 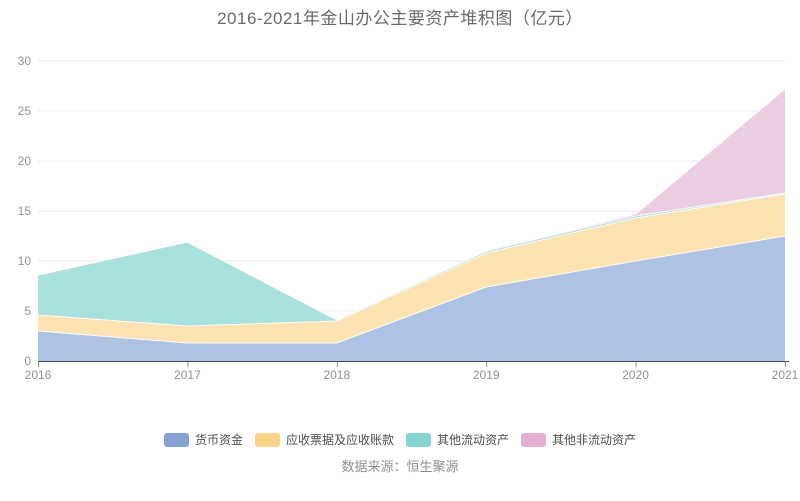 What do you see at coordinates (187, 375) in the screenshot?
I see `x-tick-label: 2017` at bounding box center [187, 375].